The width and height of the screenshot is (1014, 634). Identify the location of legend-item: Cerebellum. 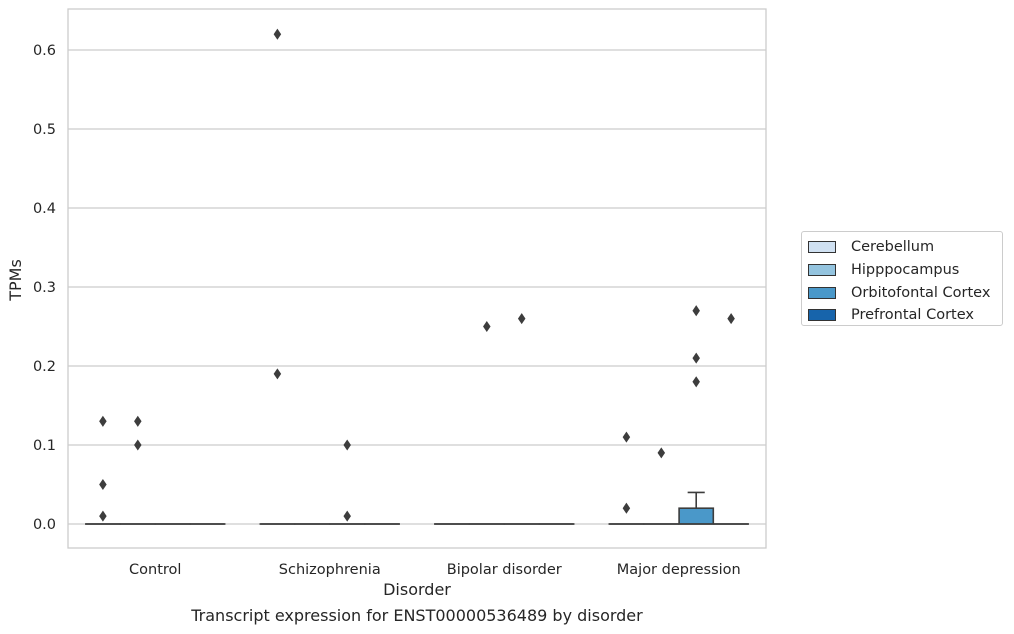
(905, 247).